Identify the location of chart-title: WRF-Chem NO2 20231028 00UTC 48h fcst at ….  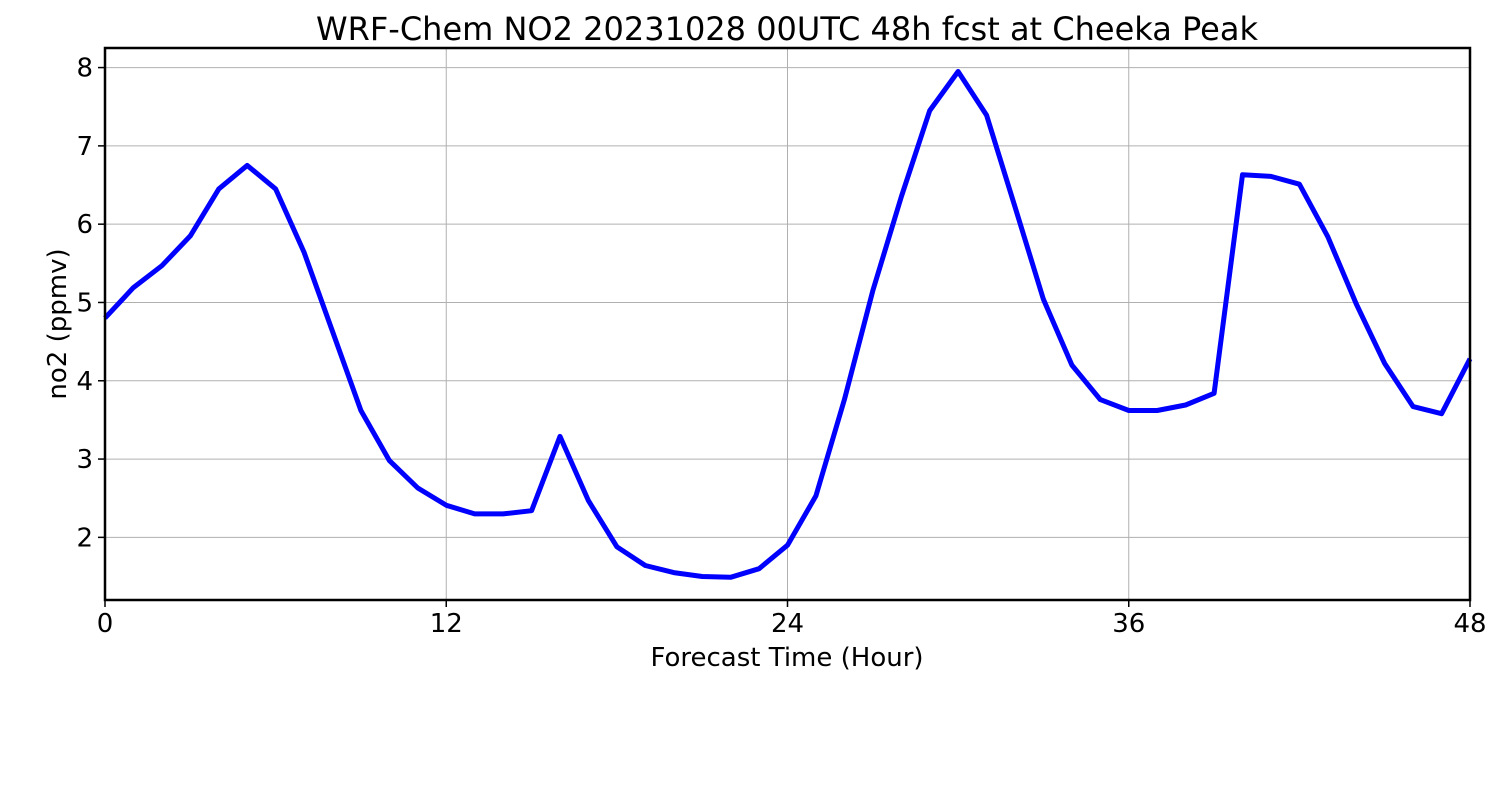
(787, 29).